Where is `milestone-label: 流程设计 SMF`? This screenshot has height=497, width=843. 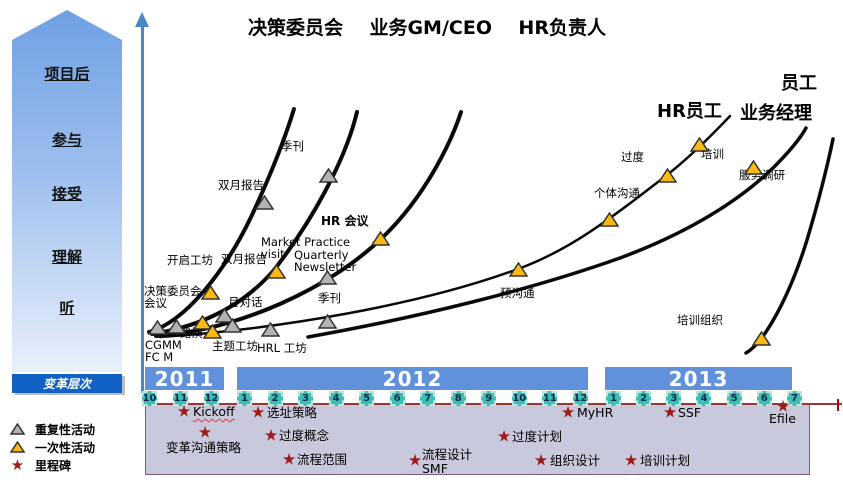 milestone-label: 流程设计 SMF is located at coordinates (447, 461).